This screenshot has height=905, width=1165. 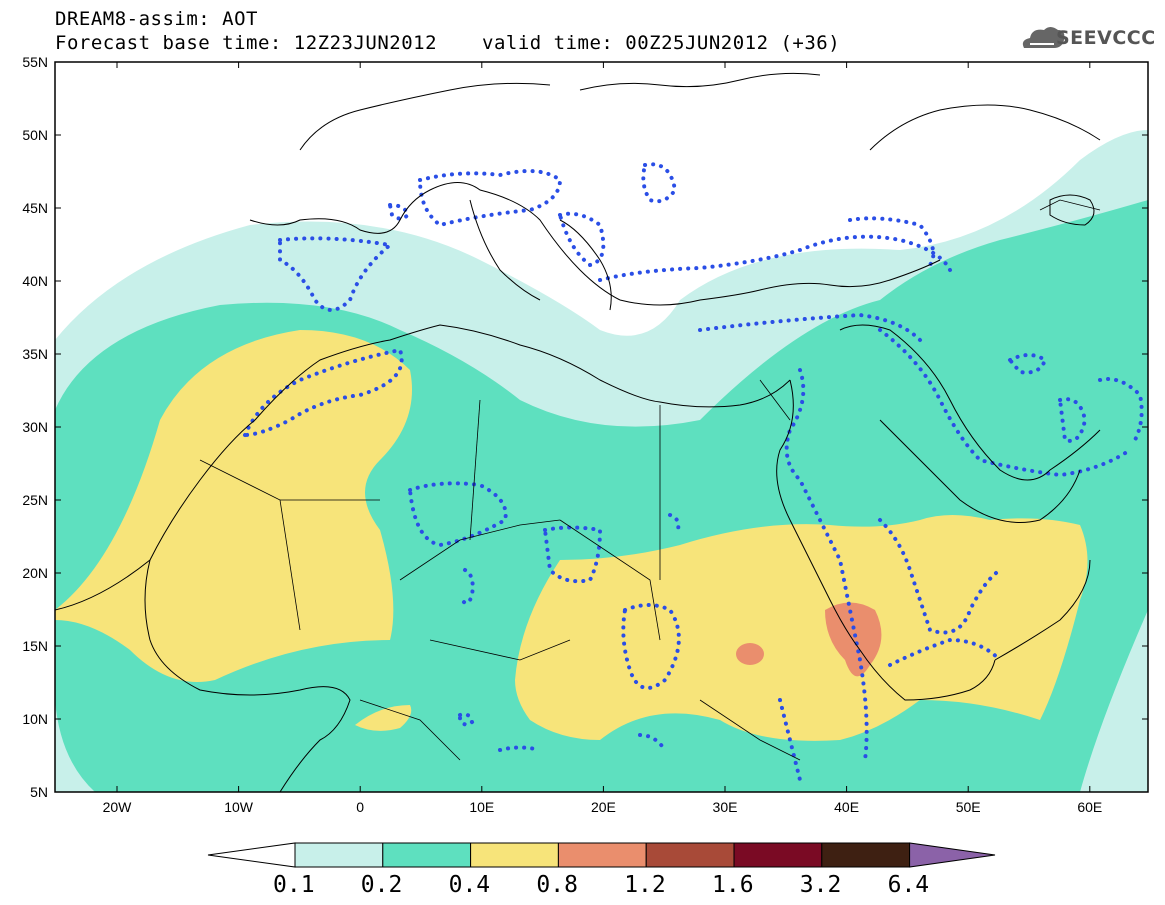 What do you see at coordinates (1089, 807) in the screenshot?
I see `lon-label: 60E` at bounding box center [1089, 807].